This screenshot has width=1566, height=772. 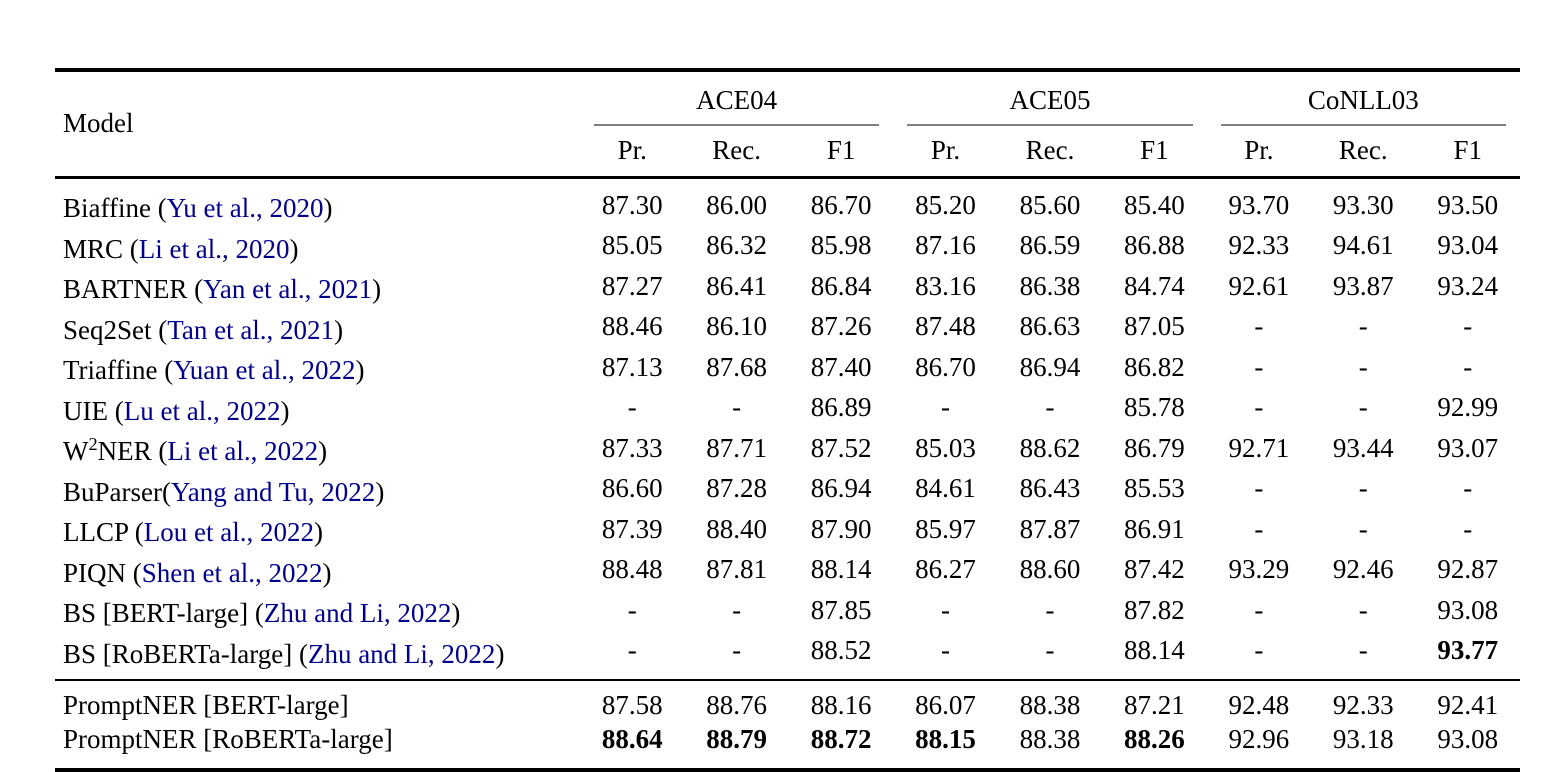 I want to click on model-cell: UIE (Lu et al., 2022), so click(x=176, y=410).